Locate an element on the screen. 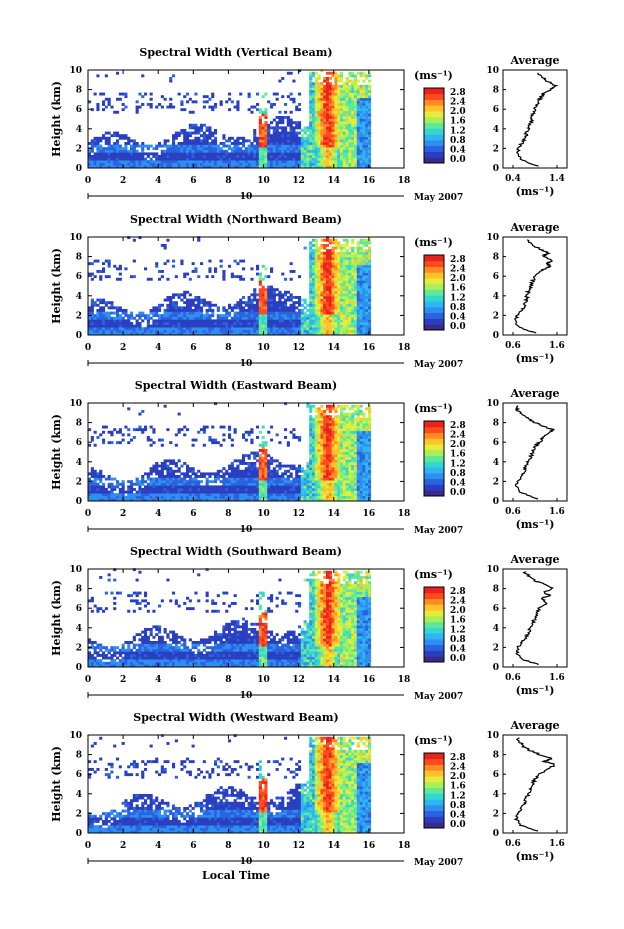 This screenshot has height=929, width=624. colorbar-segment is located at coordinates (434, 131).